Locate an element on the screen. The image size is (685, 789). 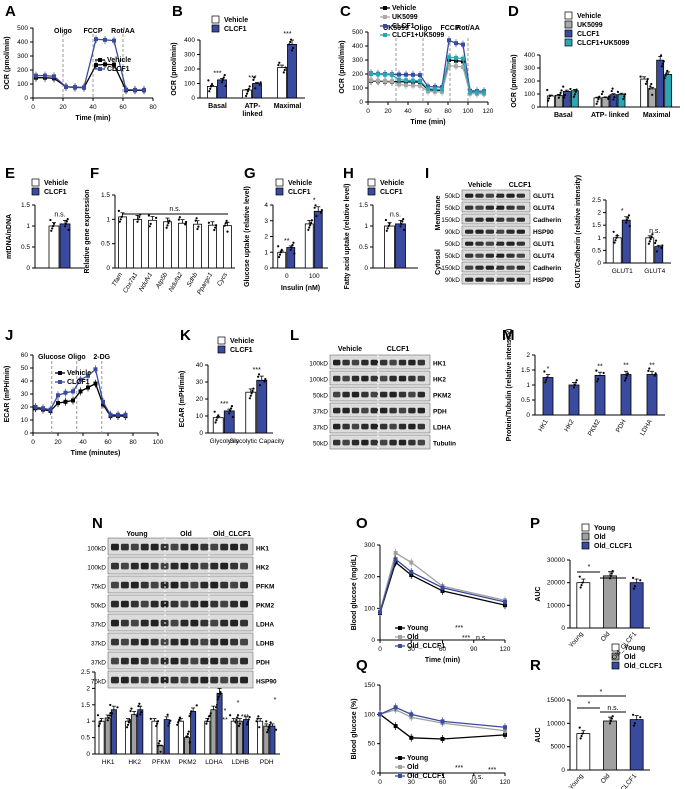
y-axis-label: GLUT/Cadherin (relative intensity) is located at coordinates (578, 231).